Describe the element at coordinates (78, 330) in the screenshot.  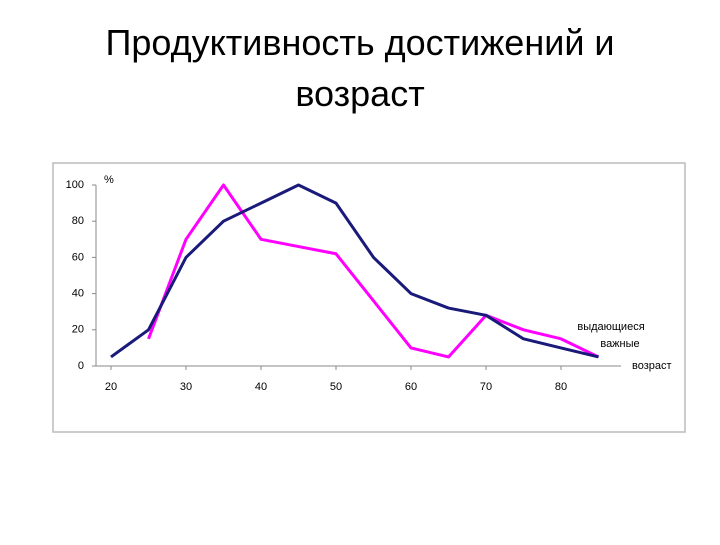
I see `y-tick-label: 20` at that location.